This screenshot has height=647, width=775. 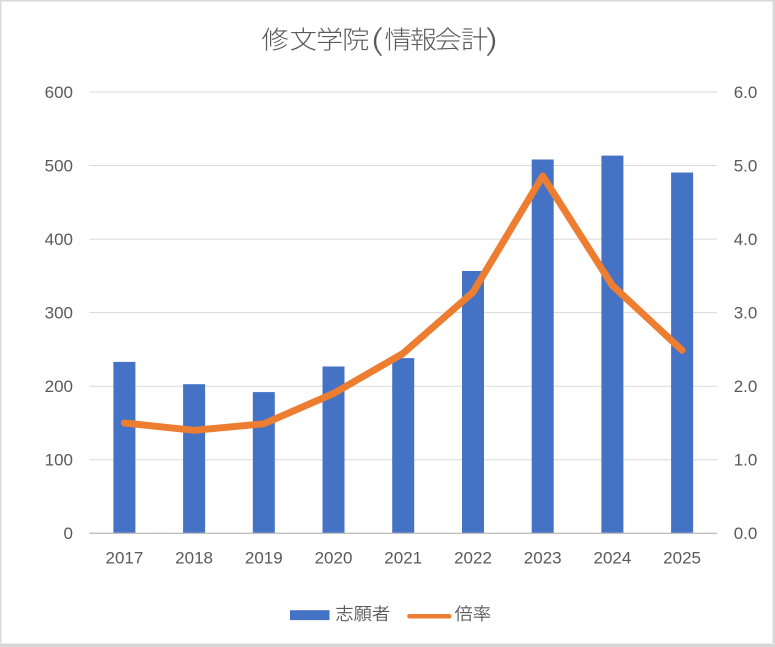 I want to click on svg-text: 400, so click(x=59, y=239).